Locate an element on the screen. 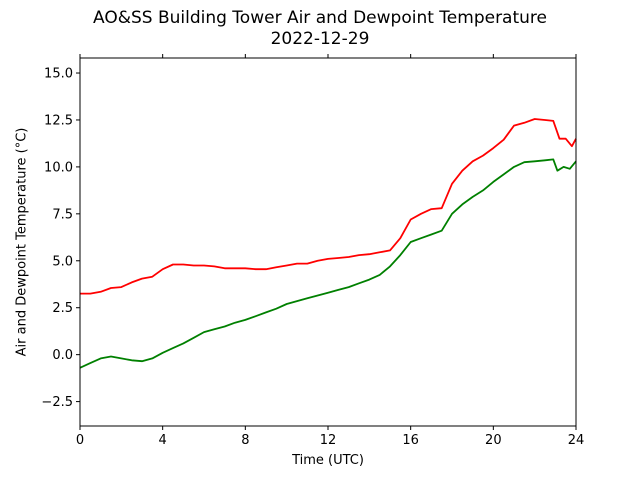 This screenshot has width=640, height=480. x-tick-label: 12 is located at coordinates (328, 440).